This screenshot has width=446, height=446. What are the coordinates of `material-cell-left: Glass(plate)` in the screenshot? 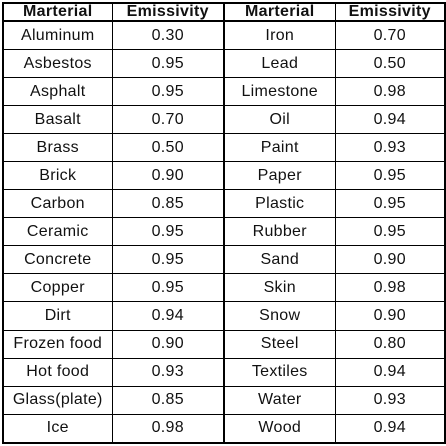 It's located at (57, 400).